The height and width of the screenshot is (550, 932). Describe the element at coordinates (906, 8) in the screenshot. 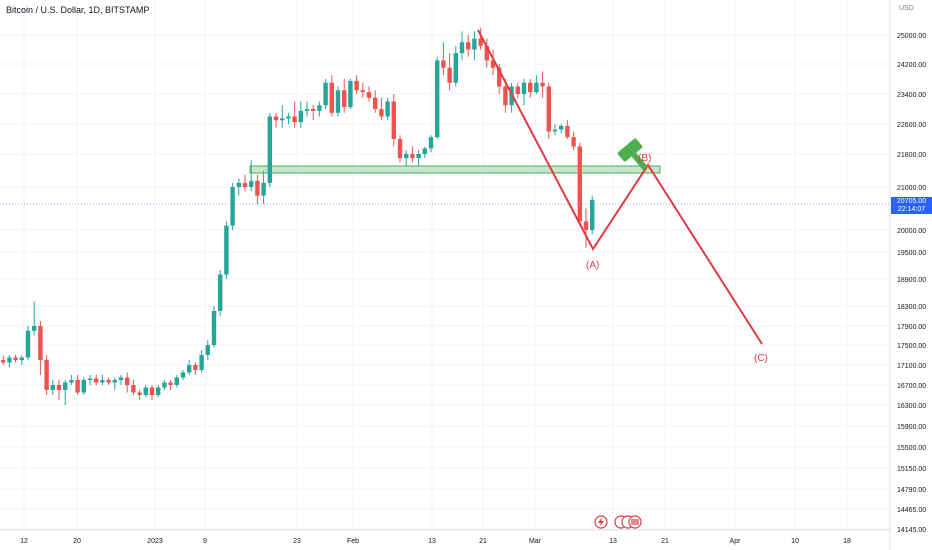

I see `price-axis-unit: USD` at that location.